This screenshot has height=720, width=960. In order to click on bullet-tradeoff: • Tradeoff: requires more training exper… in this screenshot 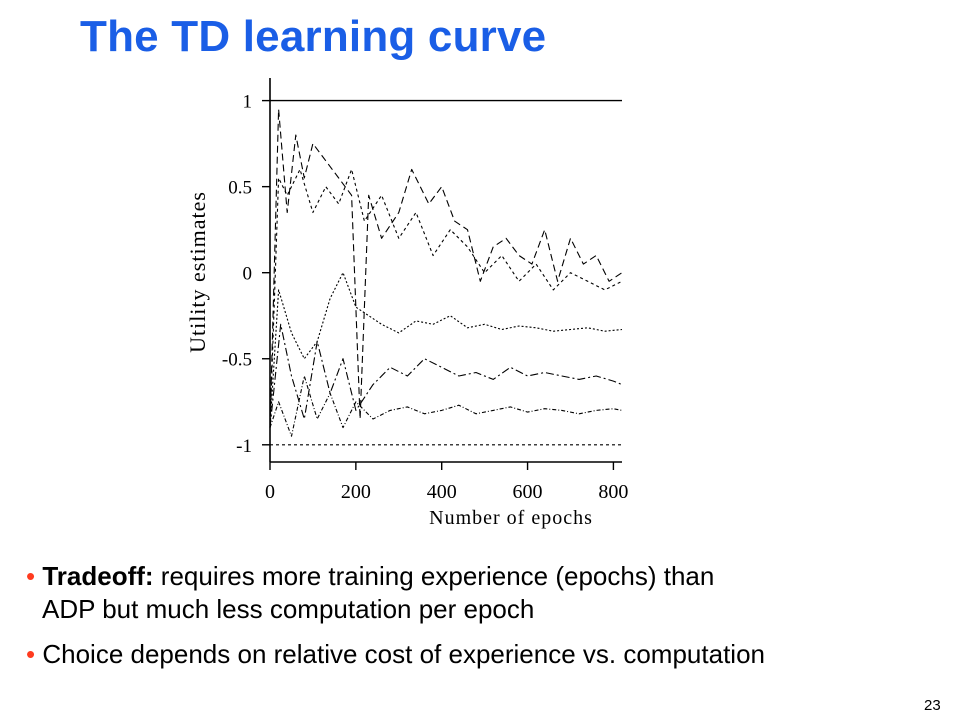, I will do `click(486, 576)`.